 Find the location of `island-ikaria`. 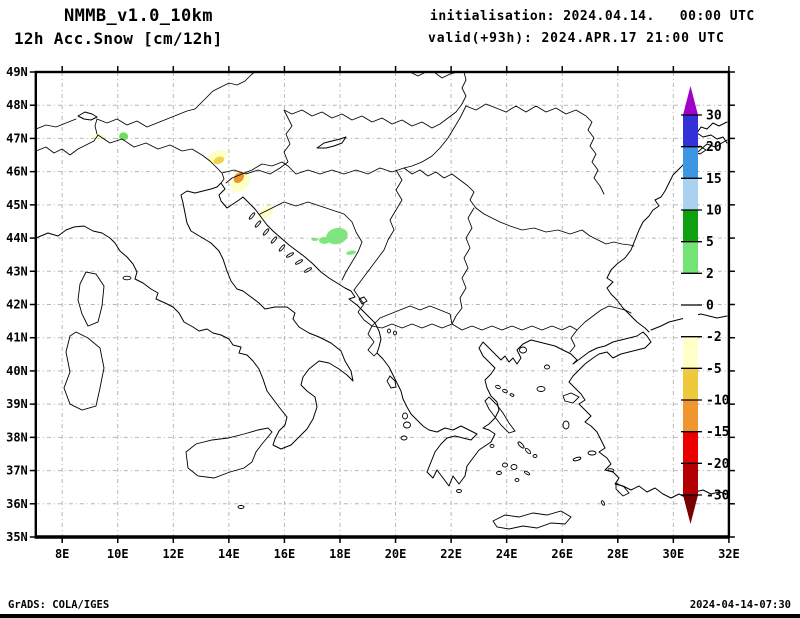

island-ikaria is located at coordinates (577, 459).